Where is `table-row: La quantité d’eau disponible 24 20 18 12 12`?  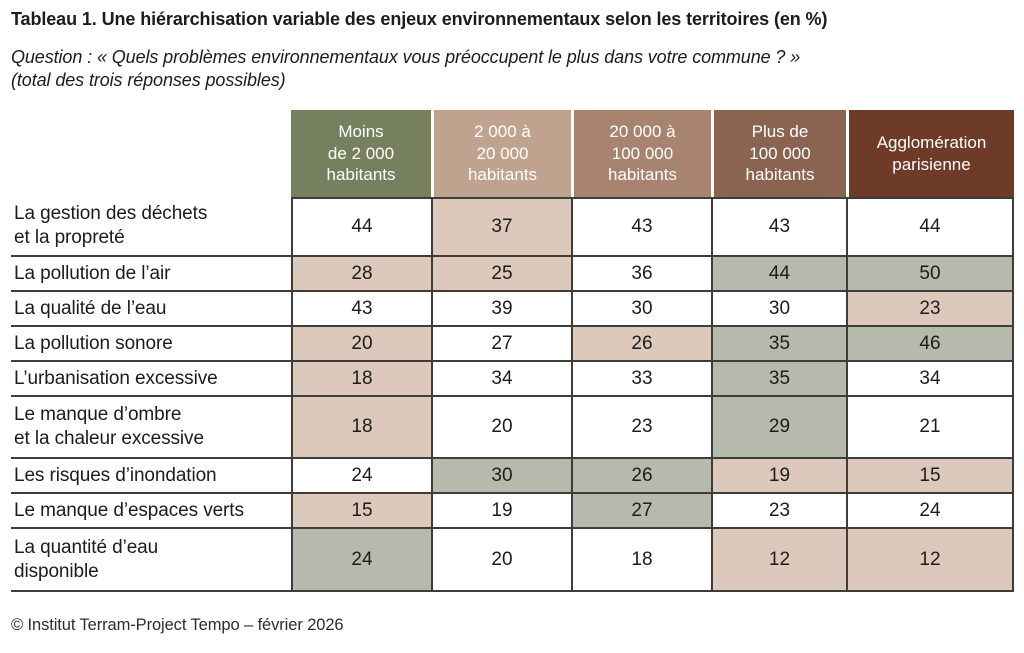
table-row: La quantité d’eau disponible 24 20 18 12 12 is located at coordinates (512, 560).